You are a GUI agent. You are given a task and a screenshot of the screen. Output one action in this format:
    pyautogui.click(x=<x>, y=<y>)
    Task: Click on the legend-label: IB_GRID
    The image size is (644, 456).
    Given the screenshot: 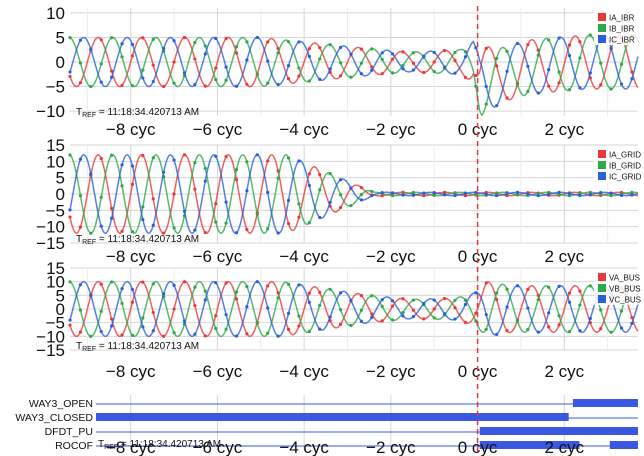 What is the action you would take?
    pyautogui.click(x=625, y=166)
    